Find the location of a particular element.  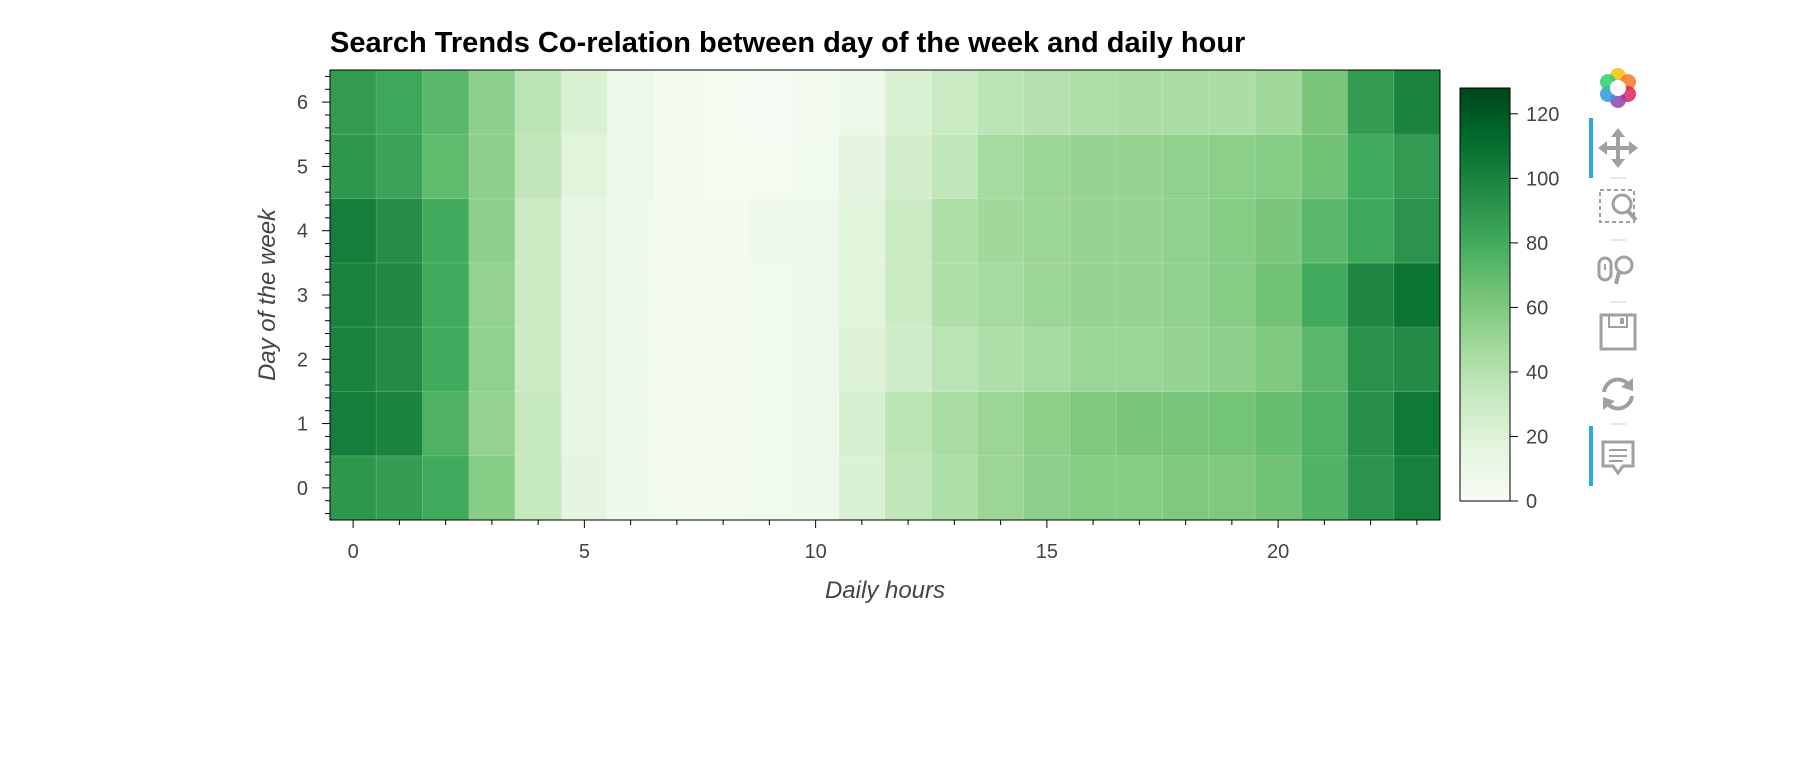

pan-icon is located at coordinates (1618, 148).